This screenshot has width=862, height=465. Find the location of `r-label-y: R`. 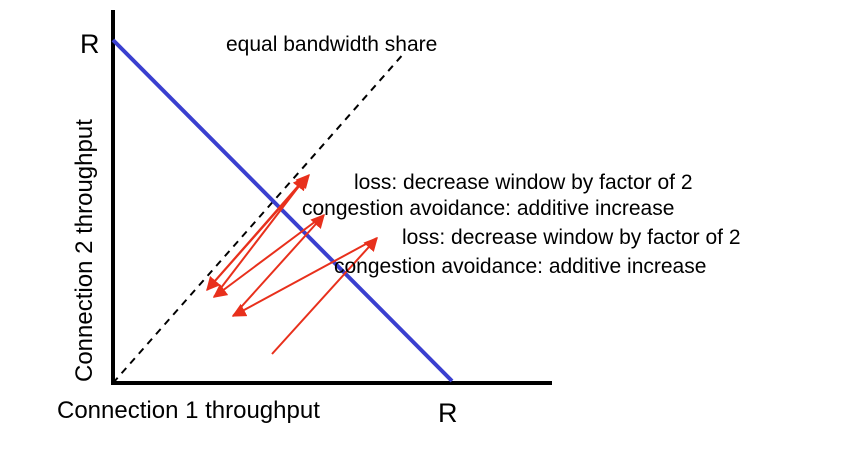

r-label-y: R is located at coordinates (90, 44).